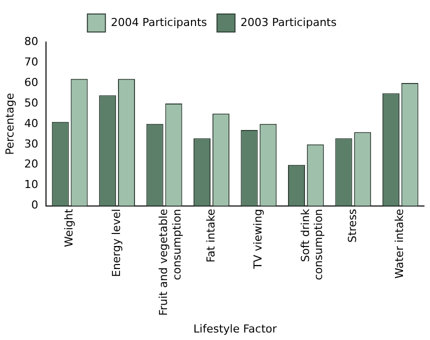 This screenshot has width=430, height=340. What do you see at coordinates (34, 205) in the screenshot?
I see `y-tick-label: 0` at bounding box center [34, 205].